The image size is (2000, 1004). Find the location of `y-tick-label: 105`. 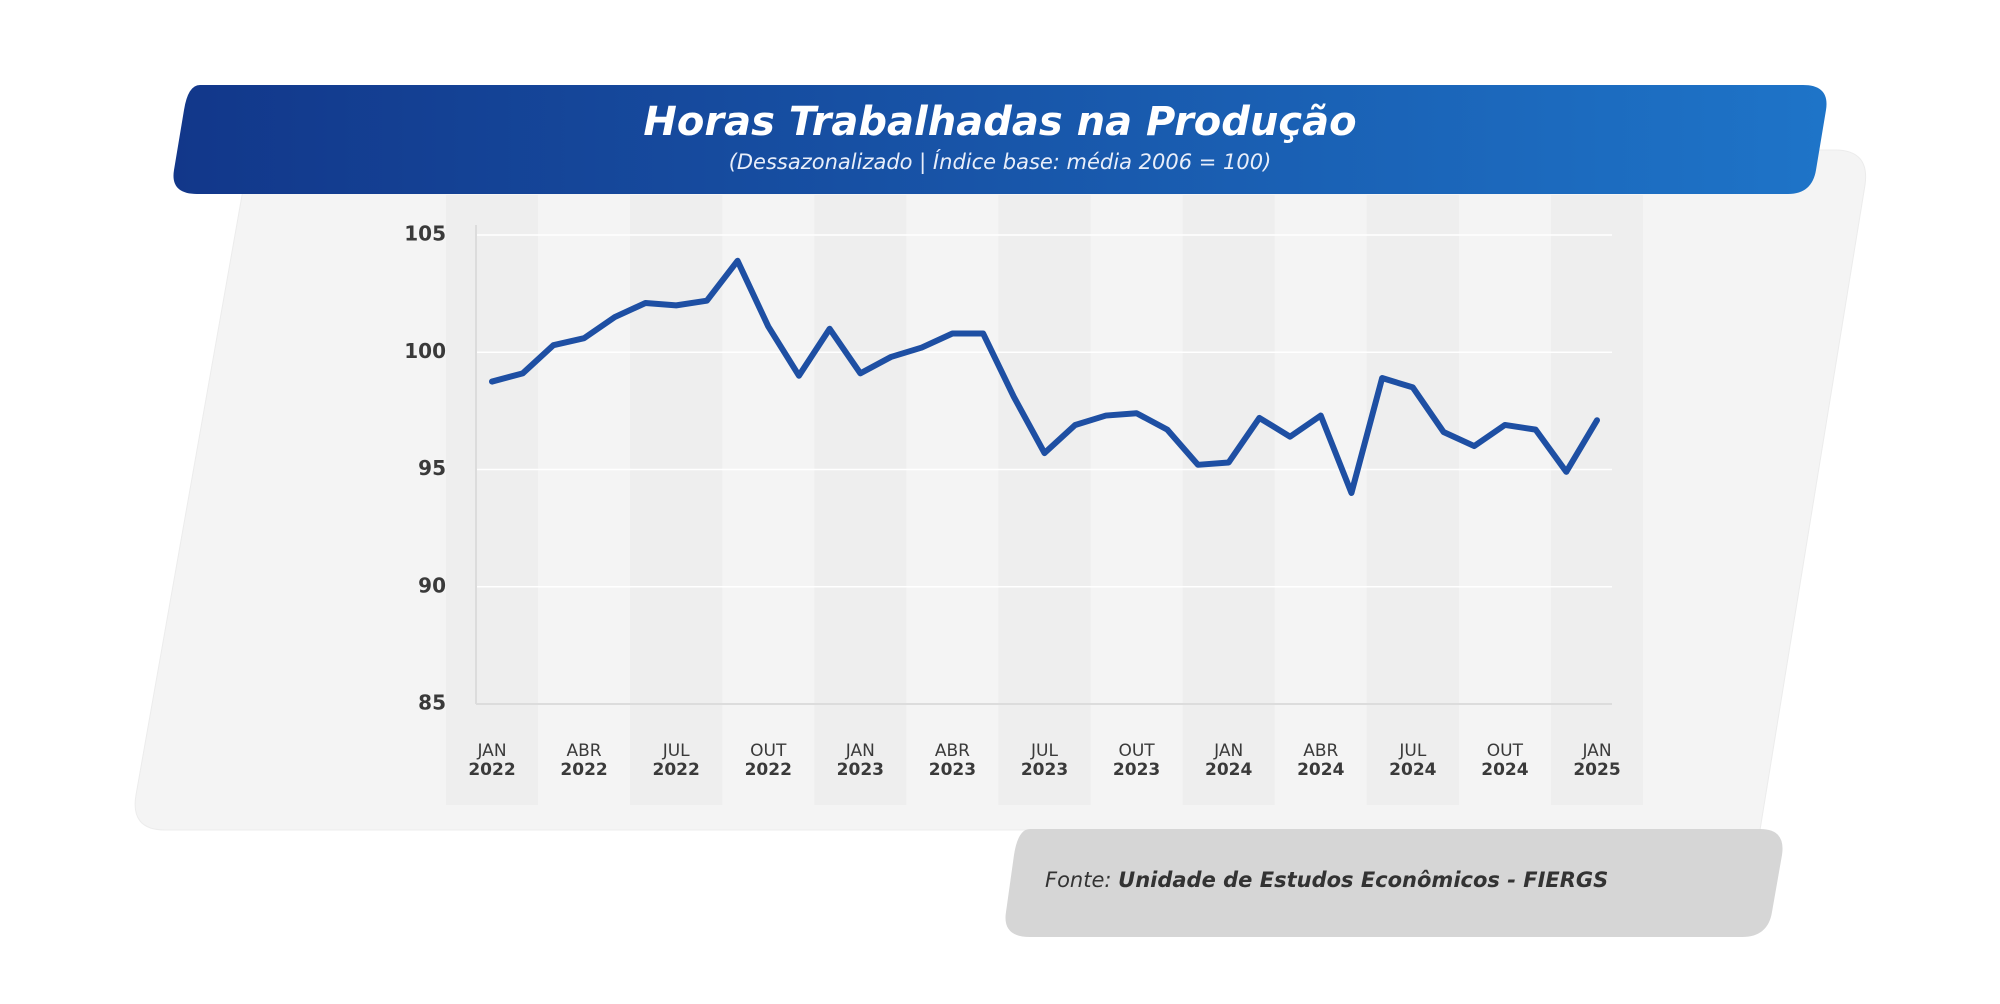

y-tick-label: 105 is located at coordinates (425, 234).